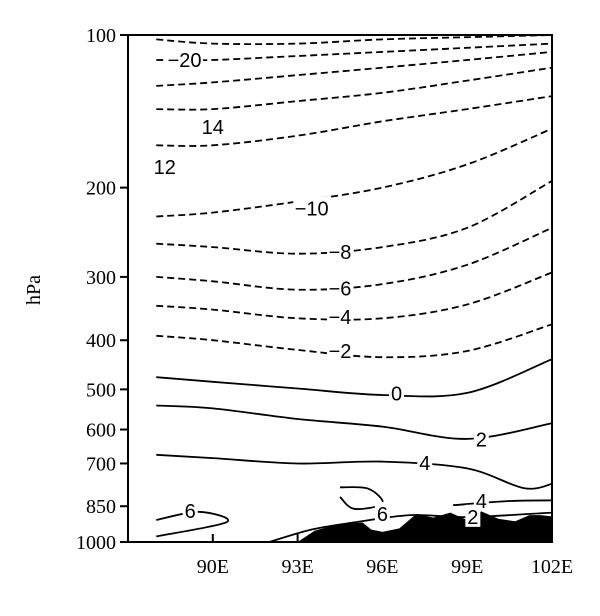 This screenshot has width=600, height=616. What do you see at coordinates (354, 69) in the screenshot?
I see `contour-line--16` at bounding box center [354, 69].